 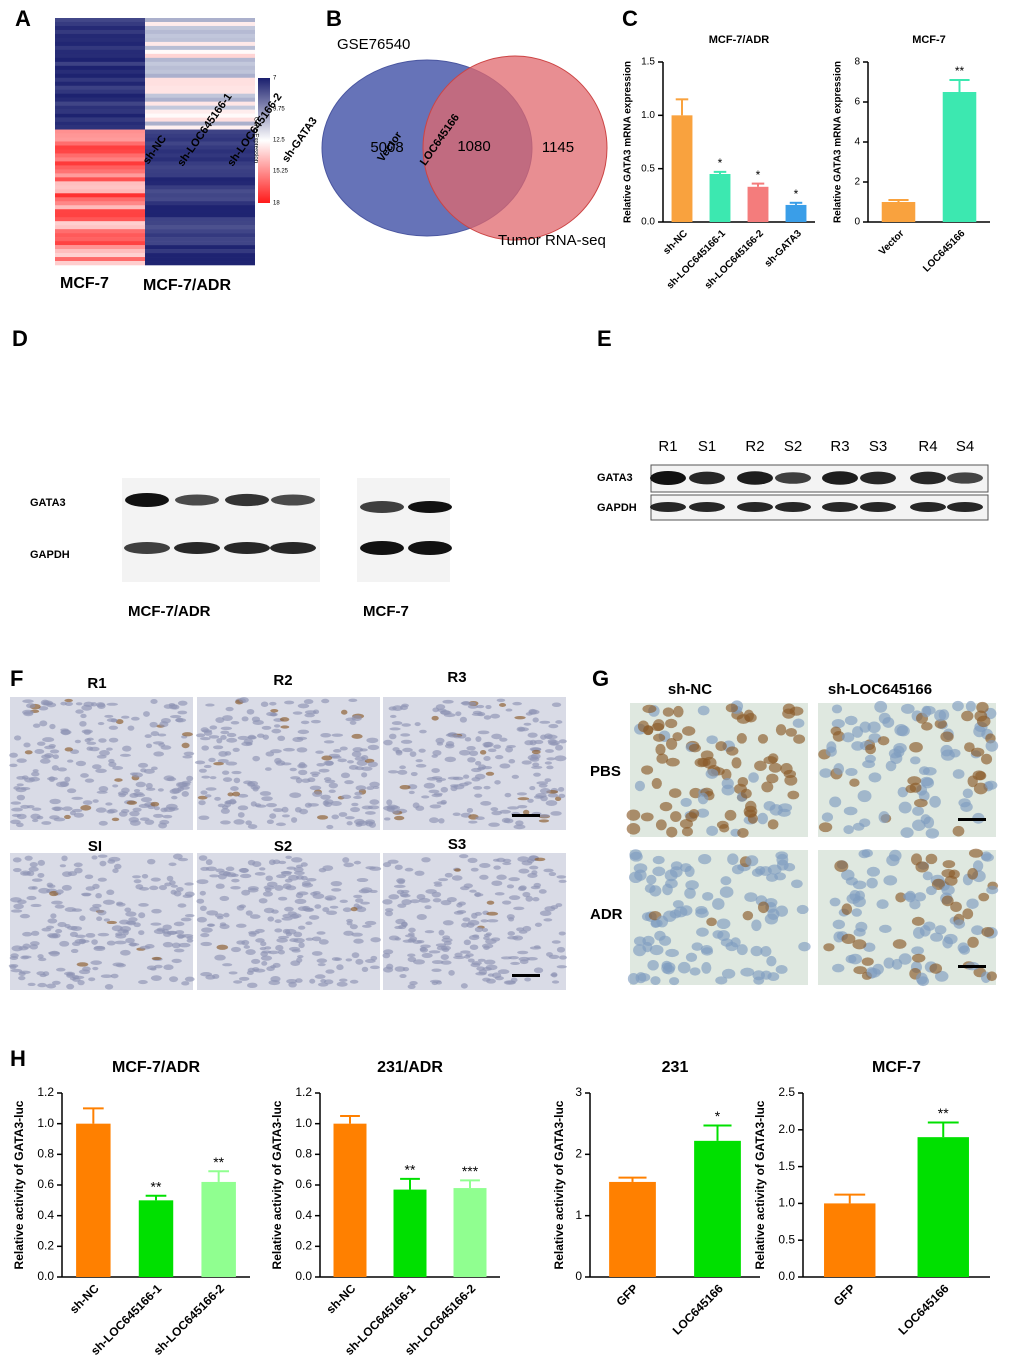 I want to click on venn-set-label: GSE76540, so click(x=373, y=44).